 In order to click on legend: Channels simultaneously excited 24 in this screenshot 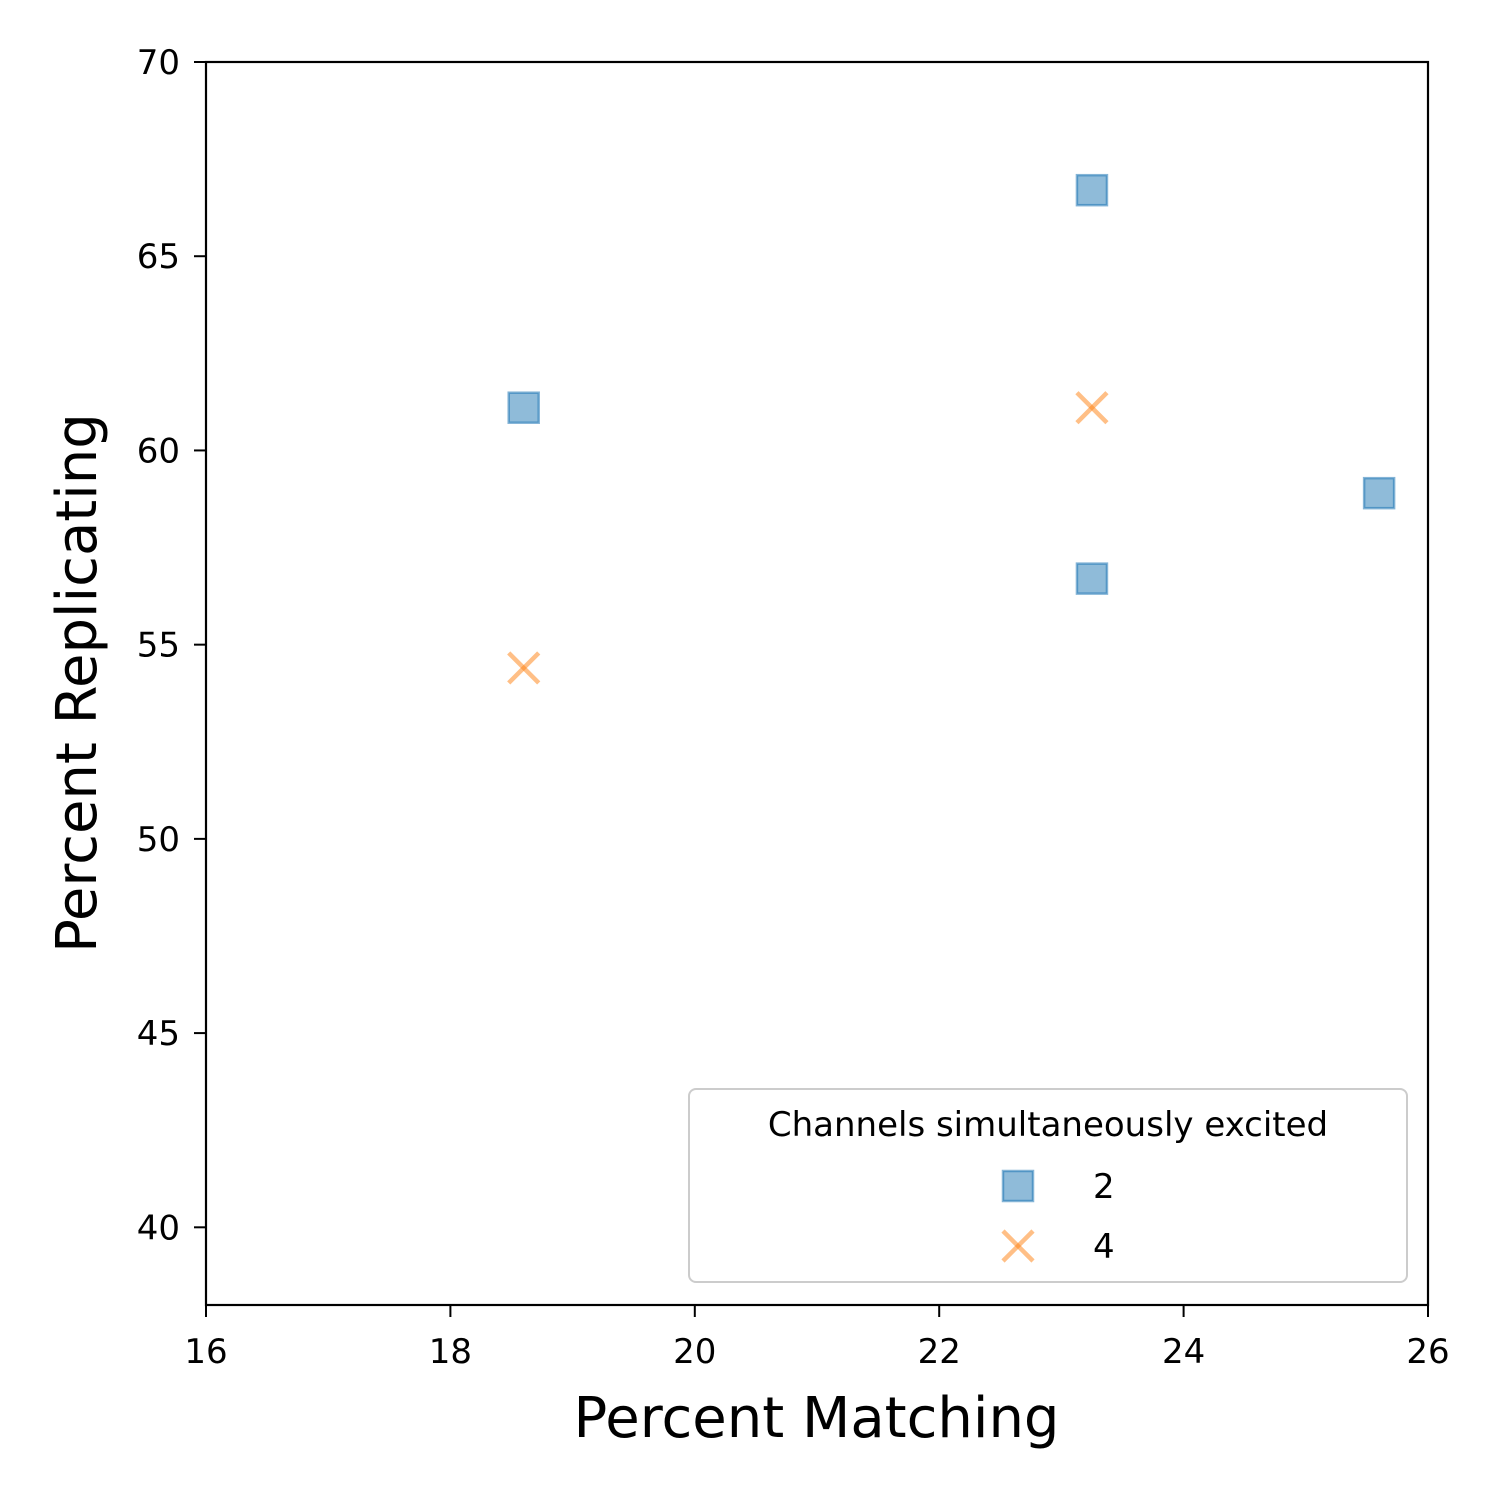, I will do `click(1048, 1185)`.